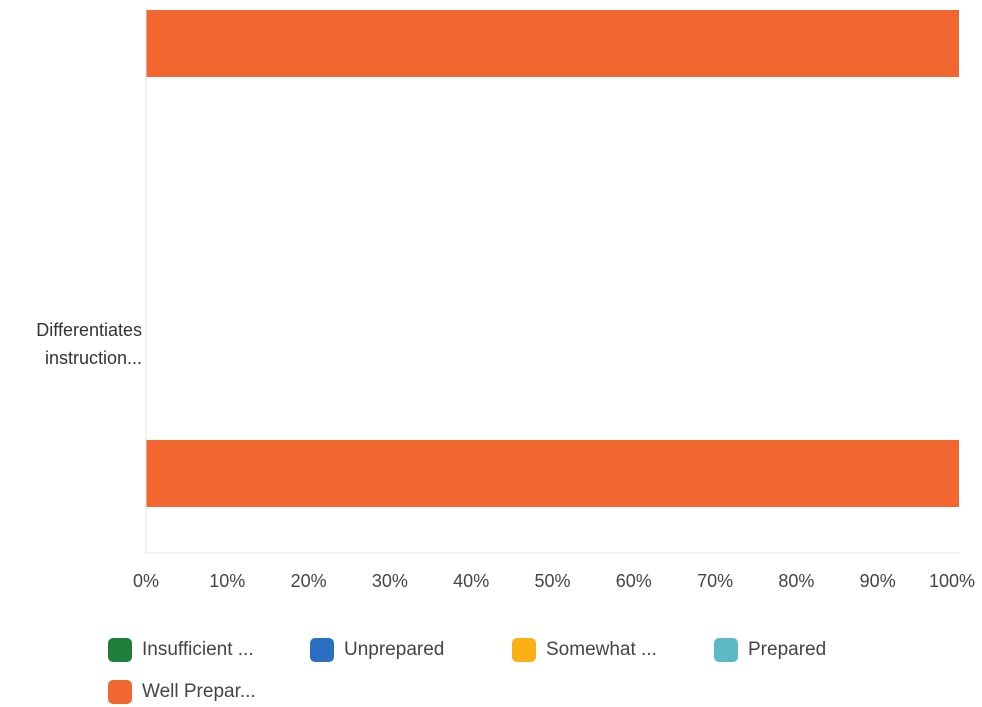 This screenshot has width=982, height=707. Describe the element at coordinates (796, 581) in the screenshot. I see `x-tick-label-8: 80%` at that location.